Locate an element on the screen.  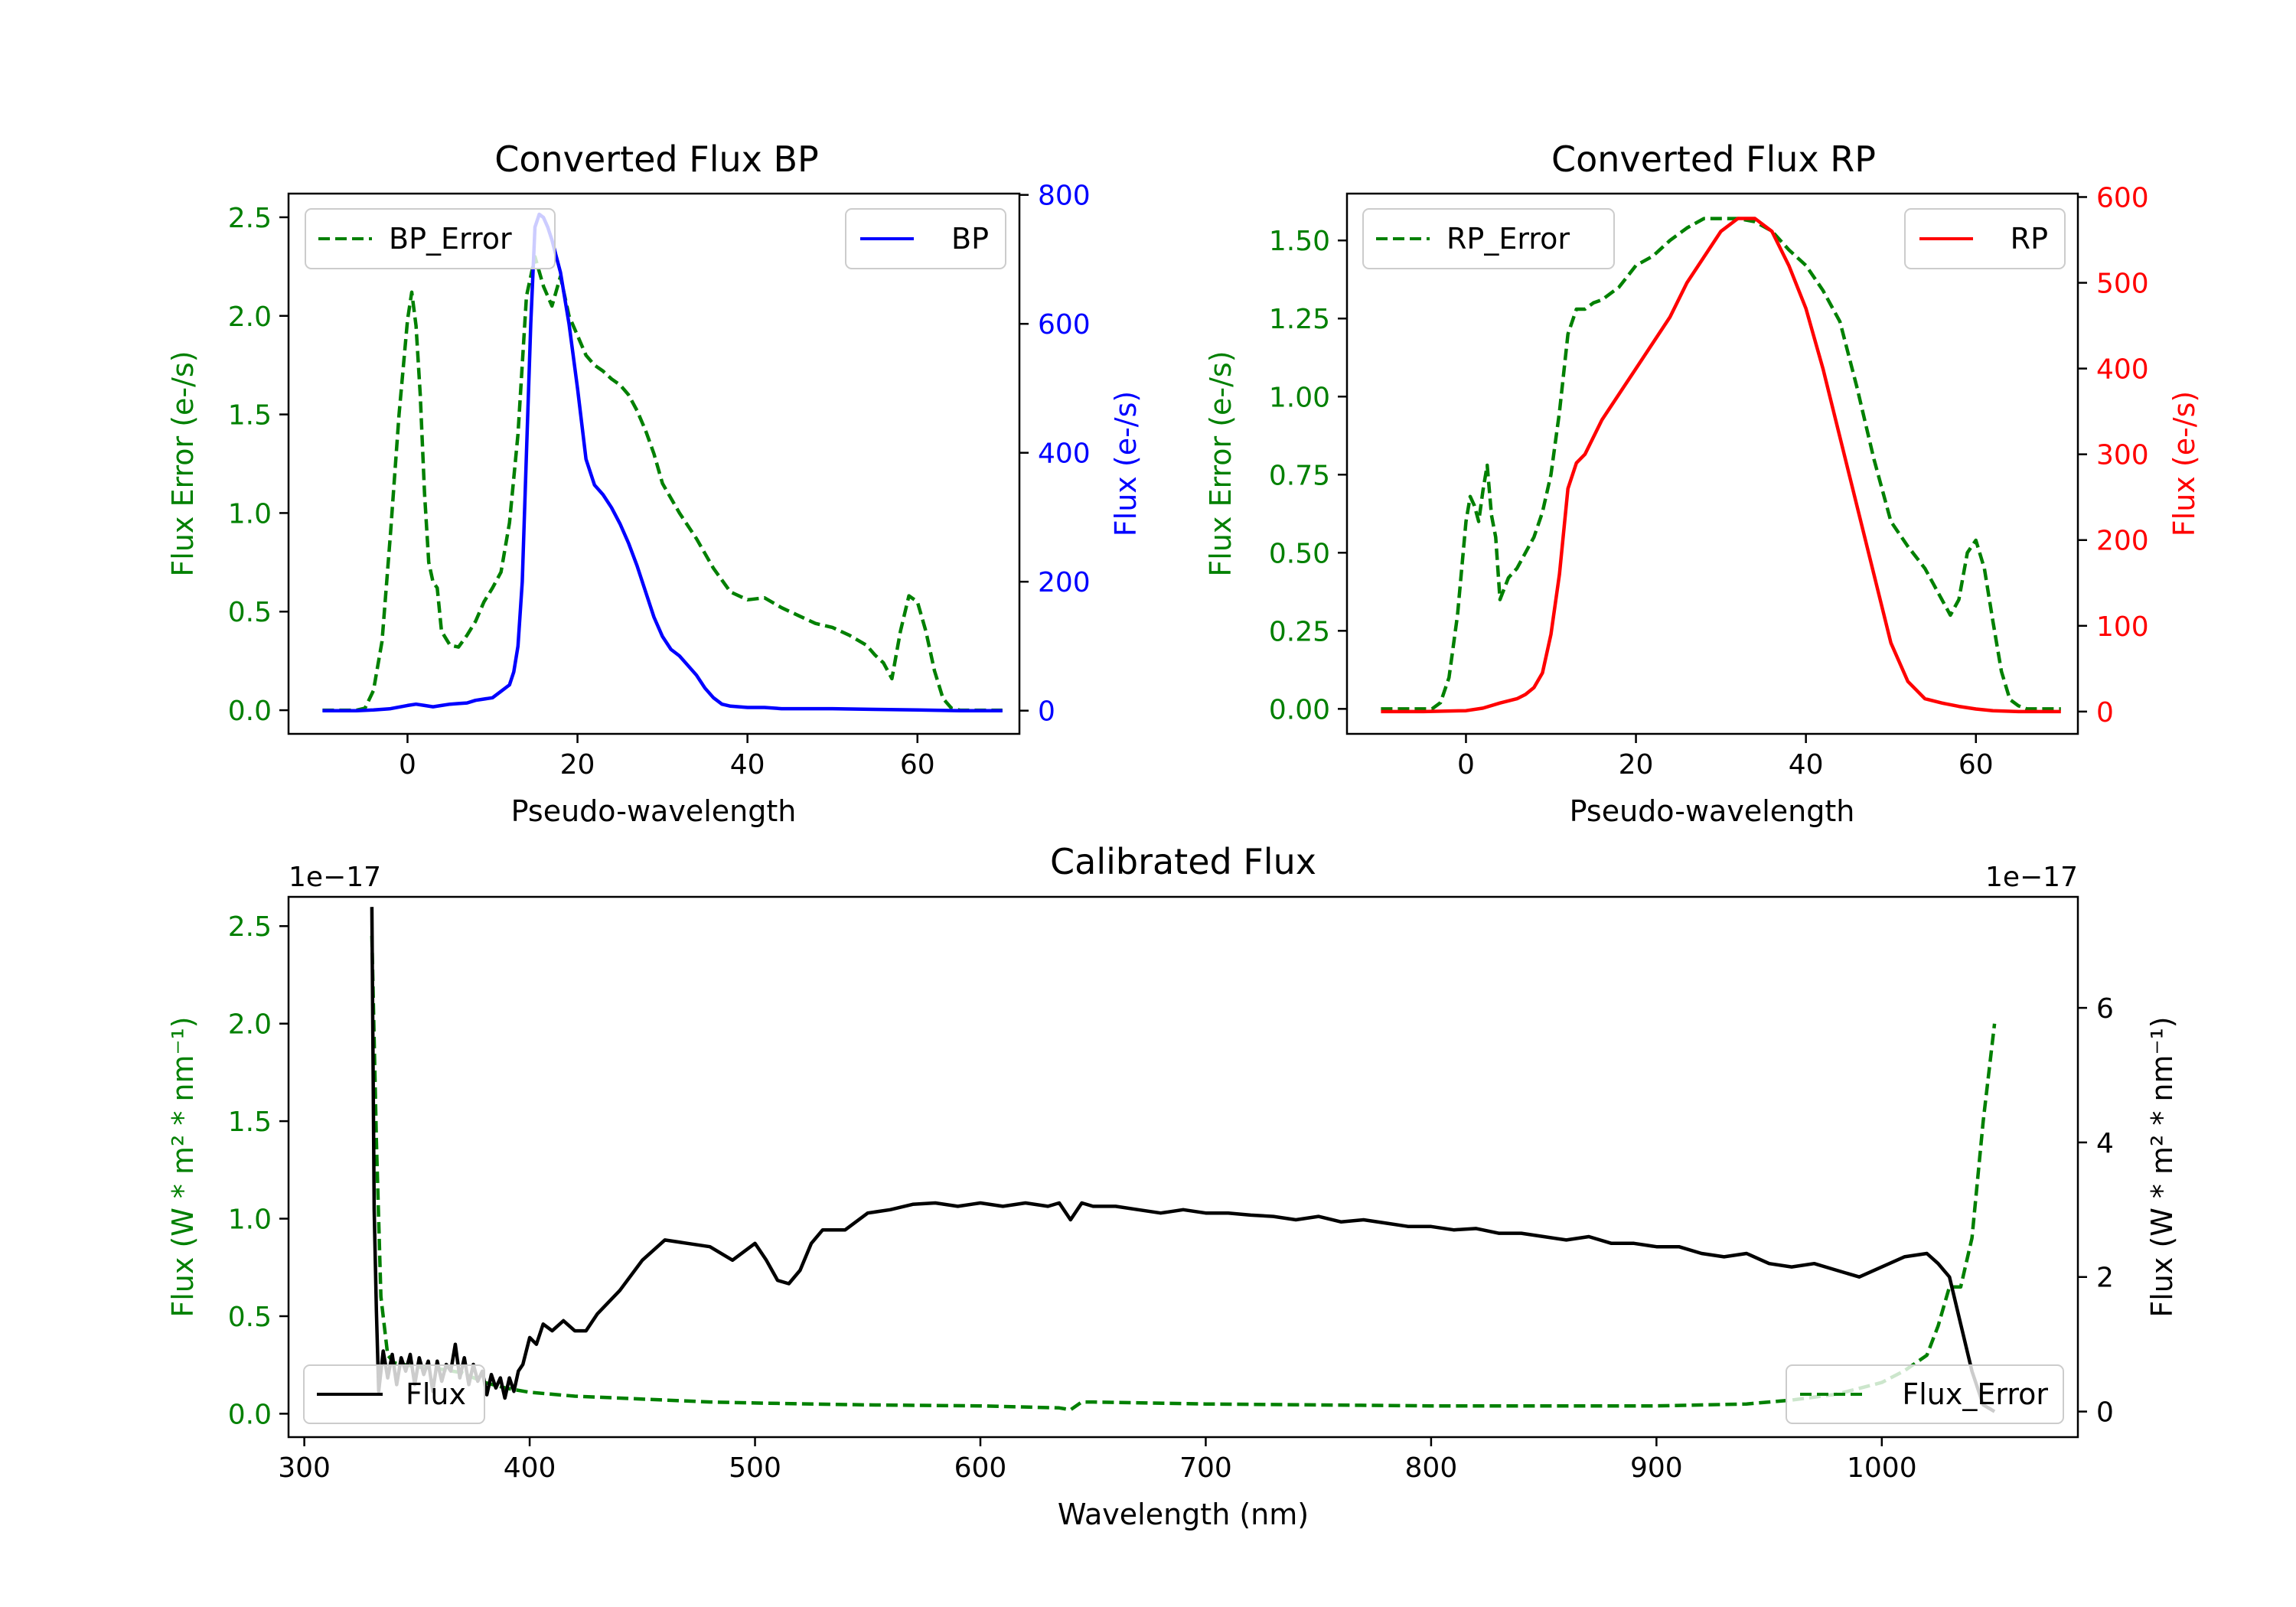
right-y-ticks: 0 2 4 6 is located at coordinates (2096, 1211).